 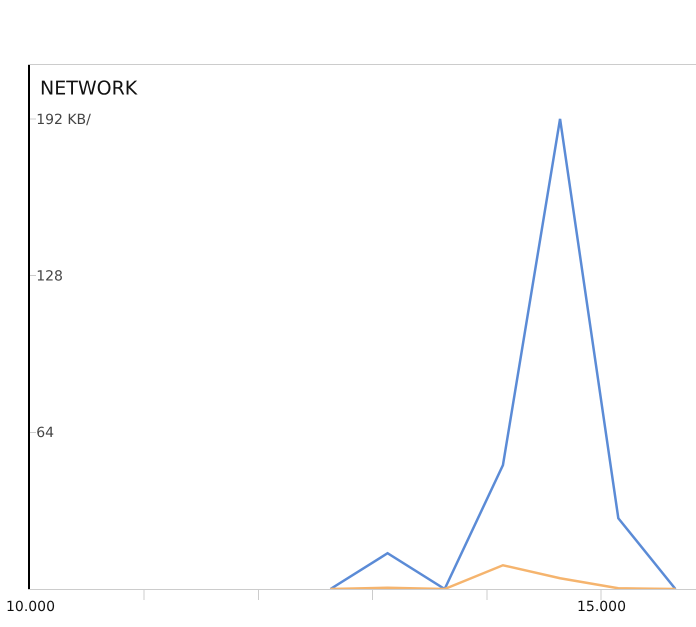 What do you see at coordinates (601, 607) in the screenshot?
I see `x-tick-label: 15.000` at bounding box center [601, 607].